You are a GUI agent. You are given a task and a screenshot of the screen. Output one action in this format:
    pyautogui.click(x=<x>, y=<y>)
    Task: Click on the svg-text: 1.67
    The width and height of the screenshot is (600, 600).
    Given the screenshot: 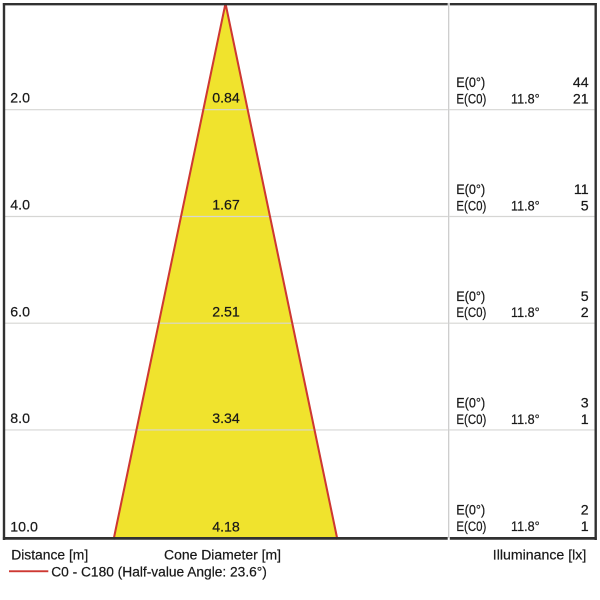 What is the action you would take?
    pyautogui.click(x=226, y=206)
    